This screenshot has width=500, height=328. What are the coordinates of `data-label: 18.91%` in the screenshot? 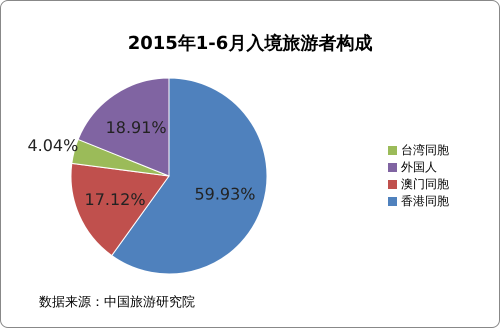 It's located at (136, 127).